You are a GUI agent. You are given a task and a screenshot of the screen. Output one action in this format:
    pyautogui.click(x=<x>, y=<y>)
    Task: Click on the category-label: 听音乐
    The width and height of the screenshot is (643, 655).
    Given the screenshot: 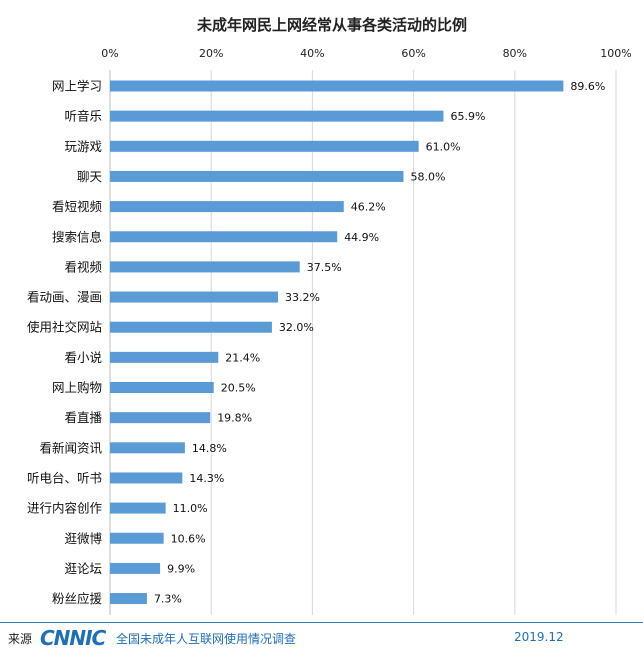 What is the action you would take?
    pyautogui.click(x=83, y=116)
    